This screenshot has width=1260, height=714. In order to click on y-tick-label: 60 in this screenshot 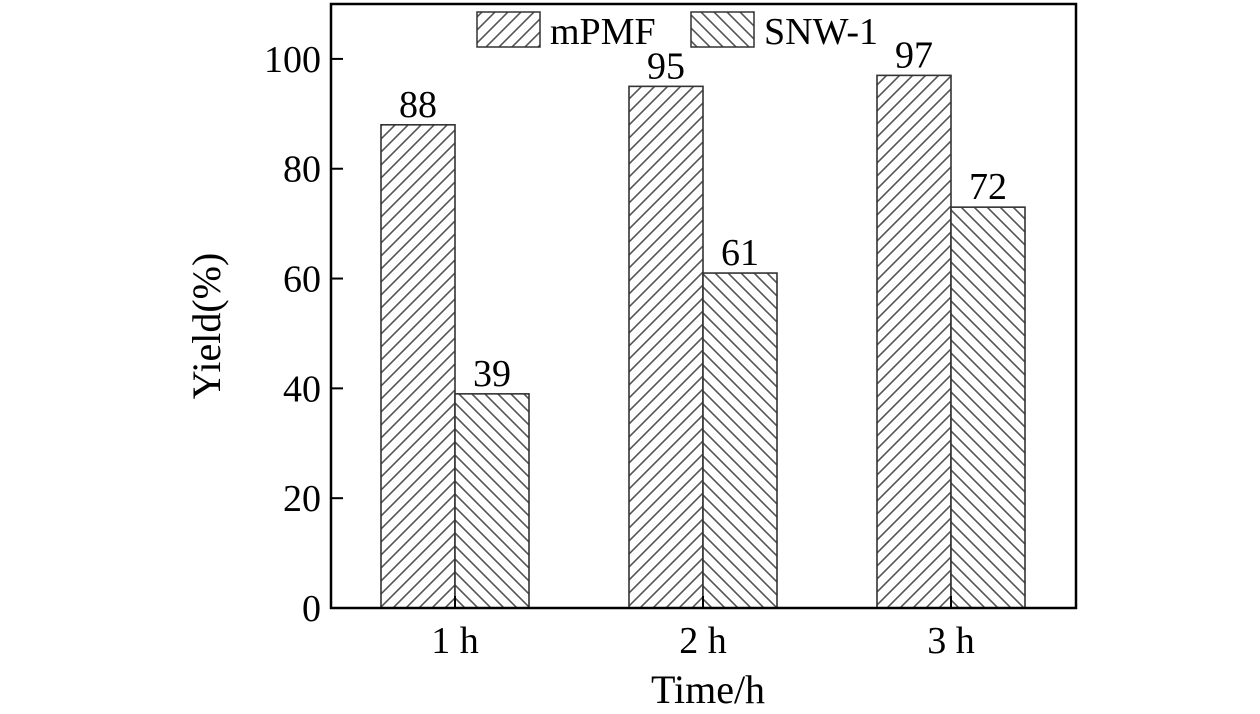, I will do `click(302, 280)`.